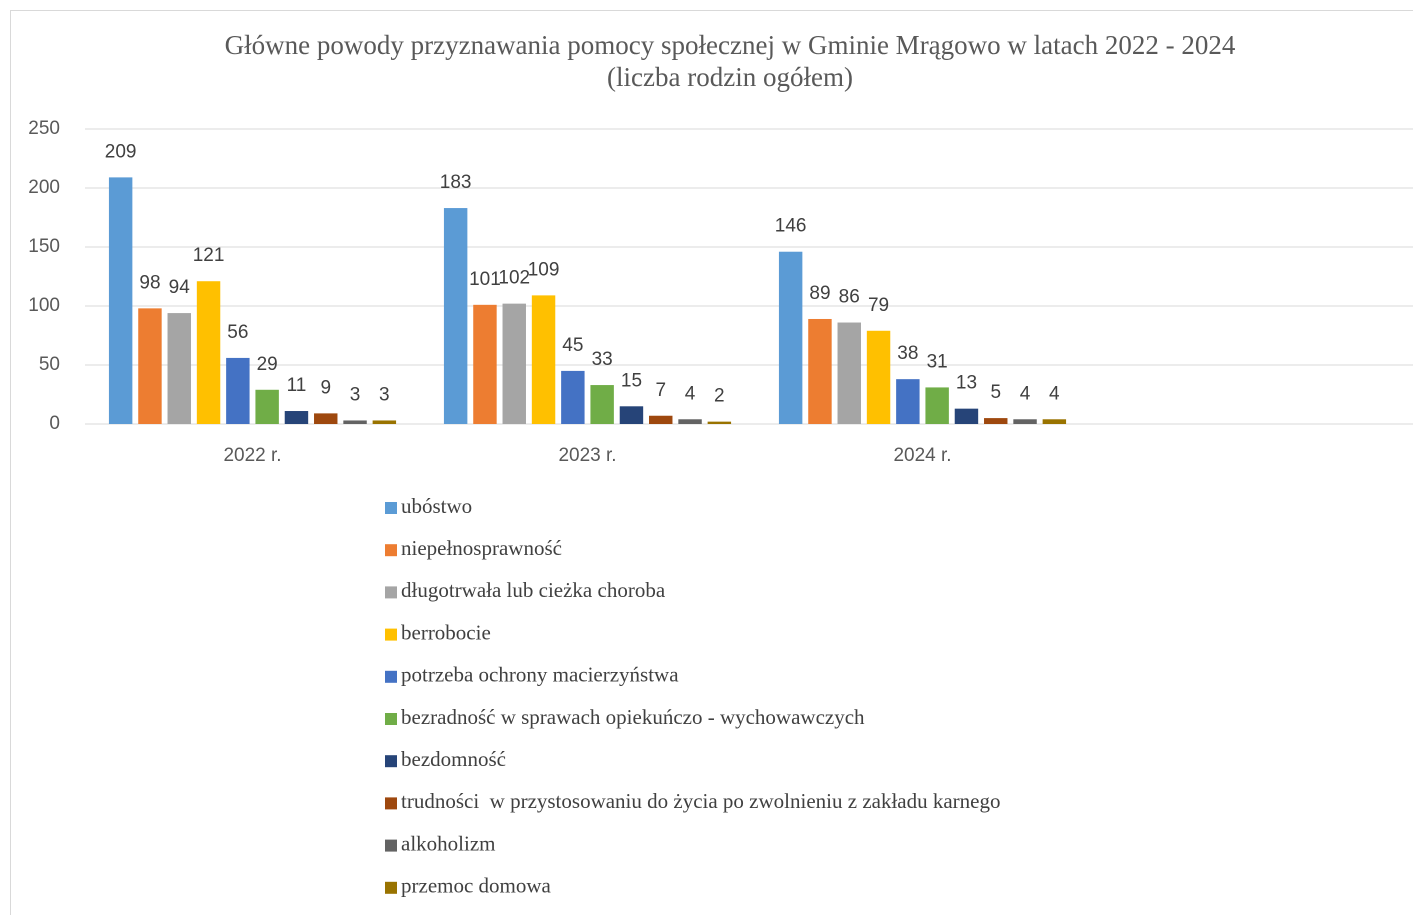 The height and width of the screenshot is (915, 1413). Describe the element at coordinates (446, 632) in the screenshot. I see `legend-label: berrobocie` at that location.